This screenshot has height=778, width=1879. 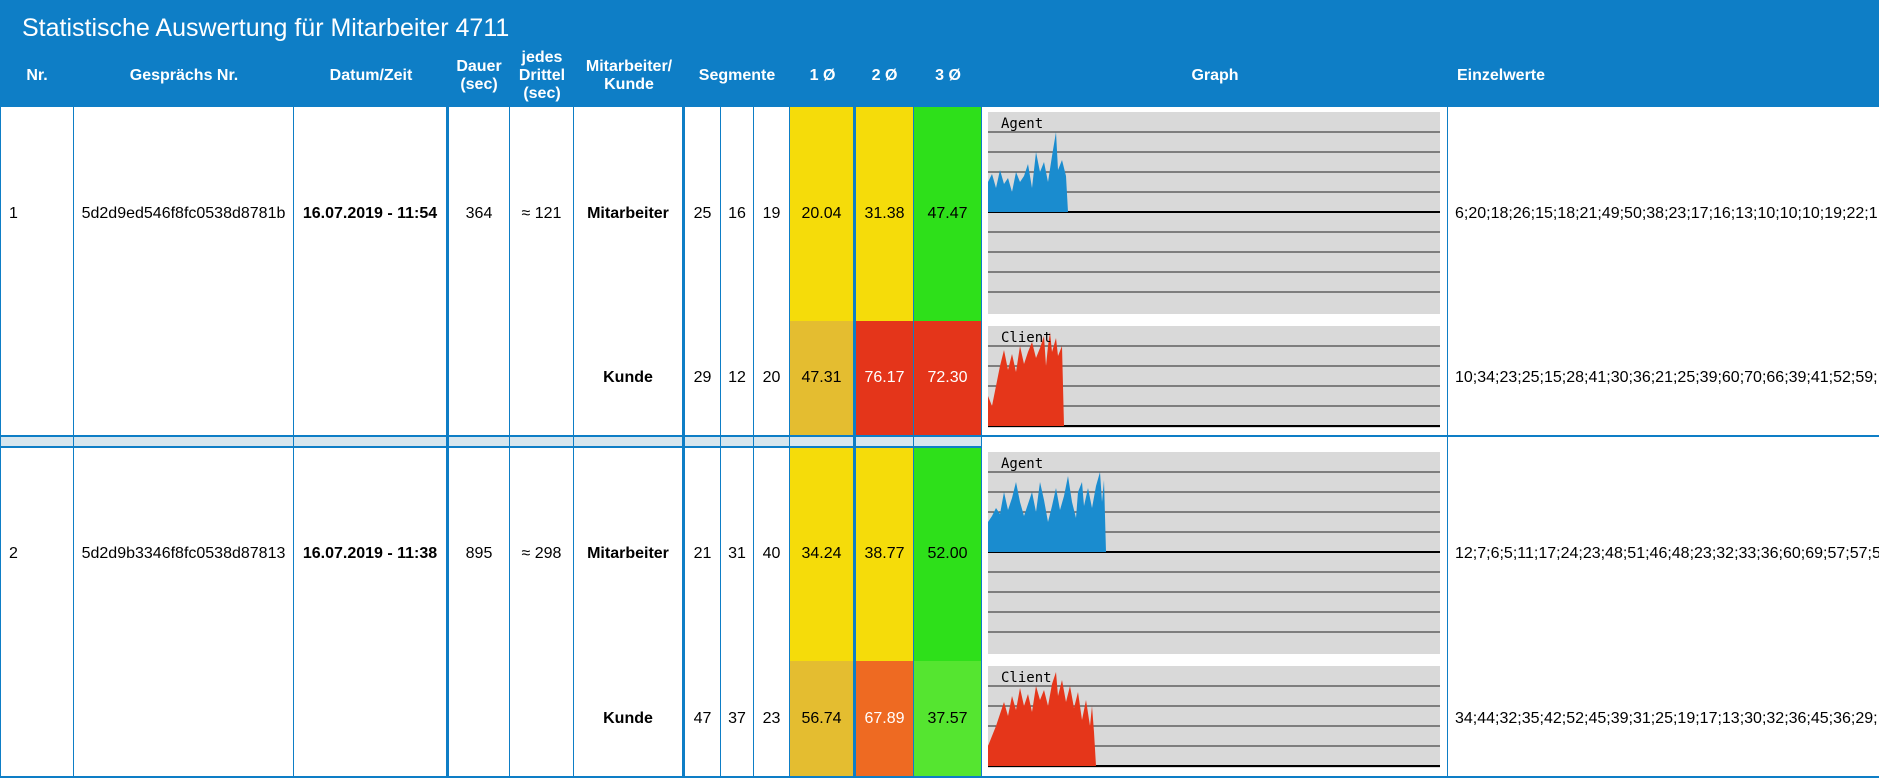 What do you see at coordinates (479, 213) in the screenshot?
I see `cell-dauer: 364` at bounding box center [479, 213].